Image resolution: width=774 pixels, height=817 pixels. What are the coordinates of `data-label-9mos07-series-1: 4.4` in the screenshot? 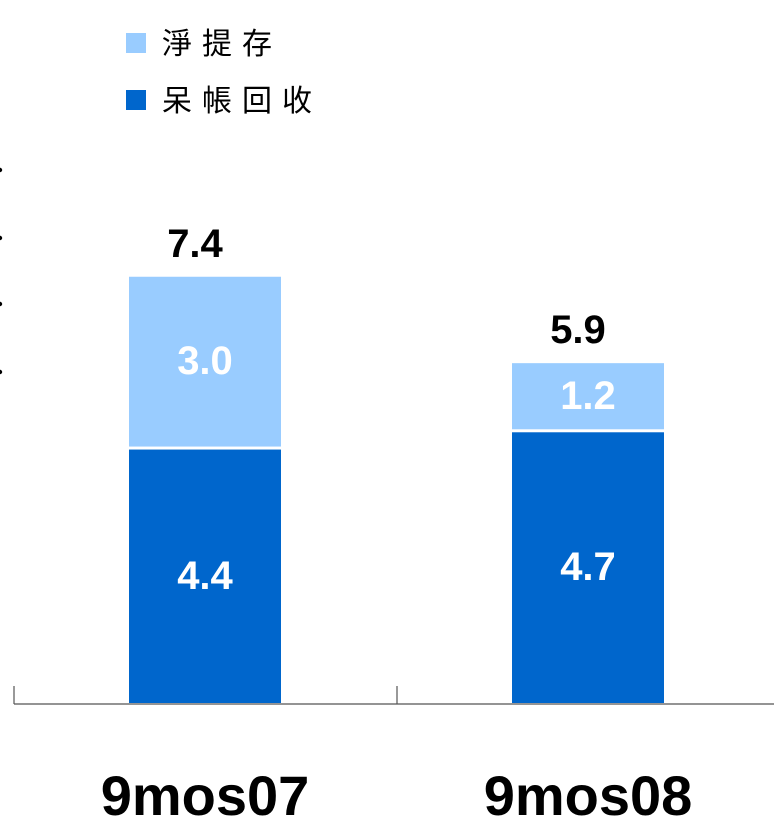 It's located at (205, 576).